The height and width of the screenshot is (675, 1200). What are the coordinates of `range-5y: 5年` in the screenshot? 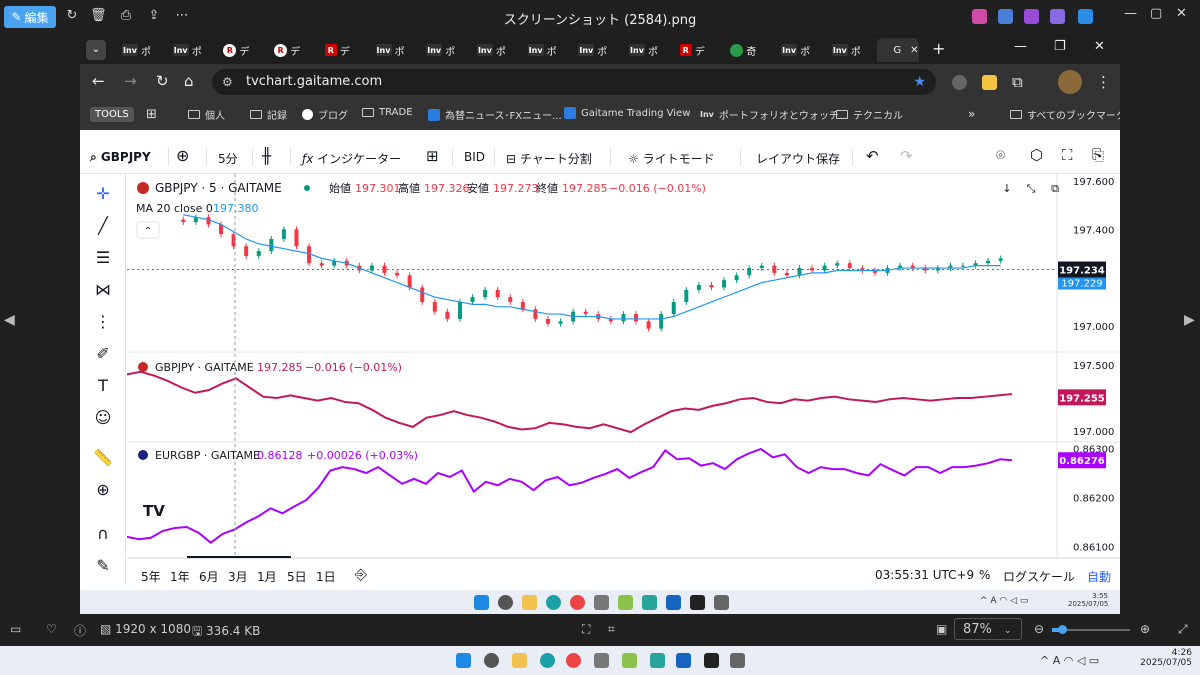 It's located at (151, 577).